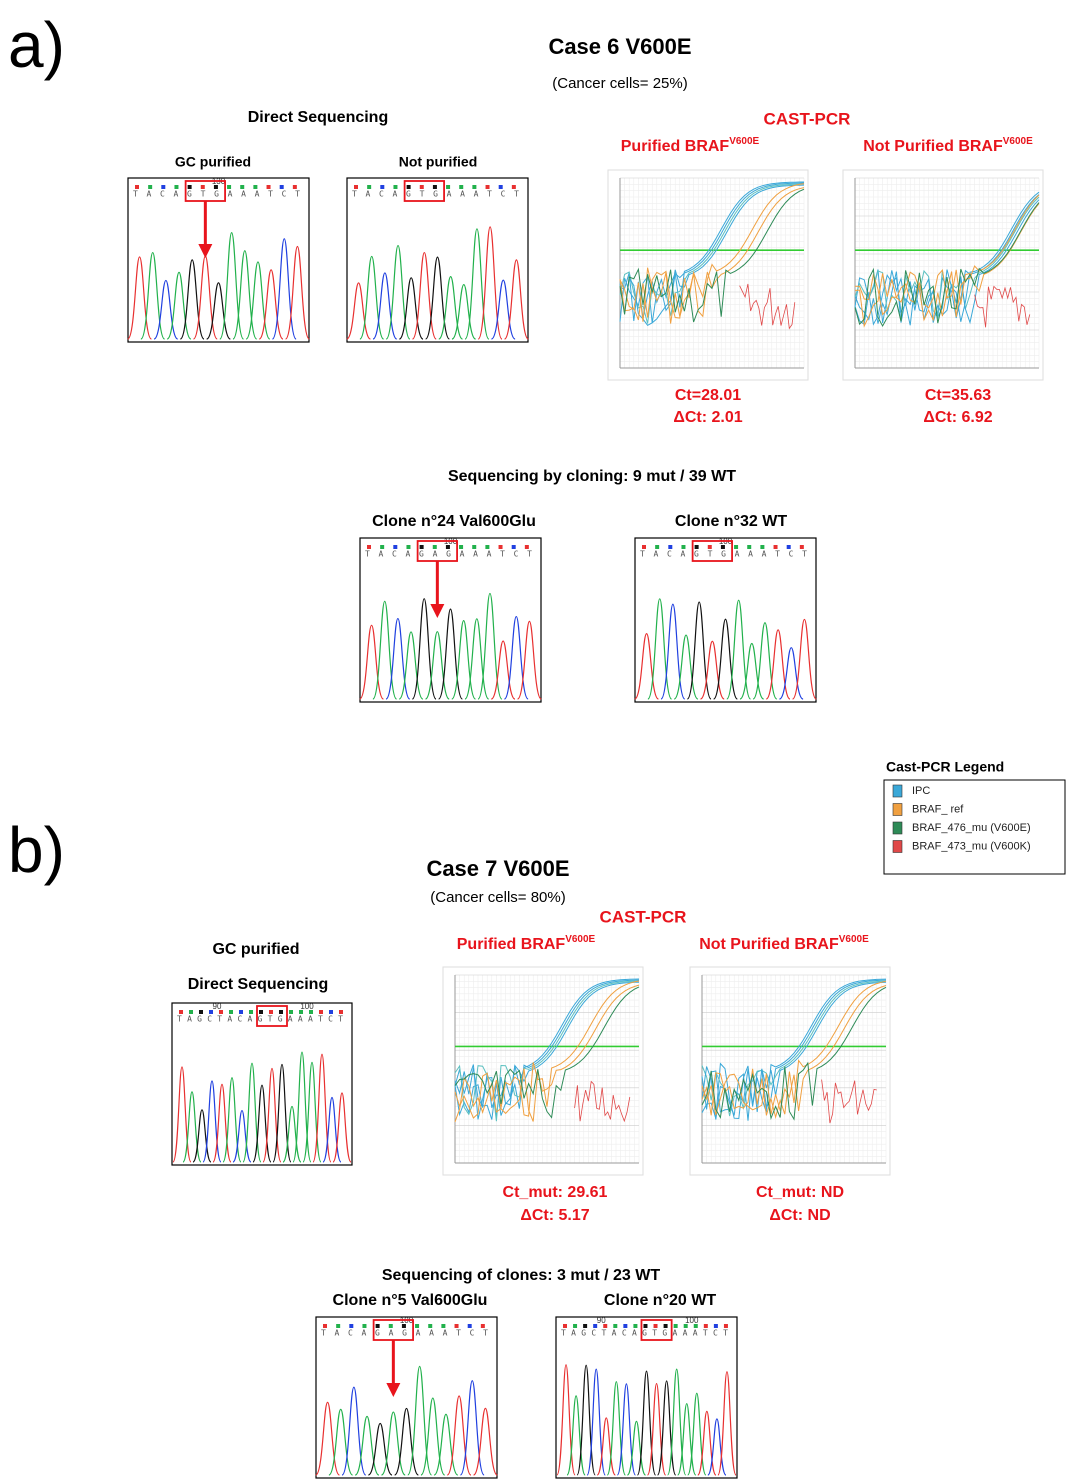 The image size is (1072, 1479). What do you see at coordinates (643, 916) in the screenshot?
I see `section-heading: CAST-PCR` at bounding box center [643, 916].